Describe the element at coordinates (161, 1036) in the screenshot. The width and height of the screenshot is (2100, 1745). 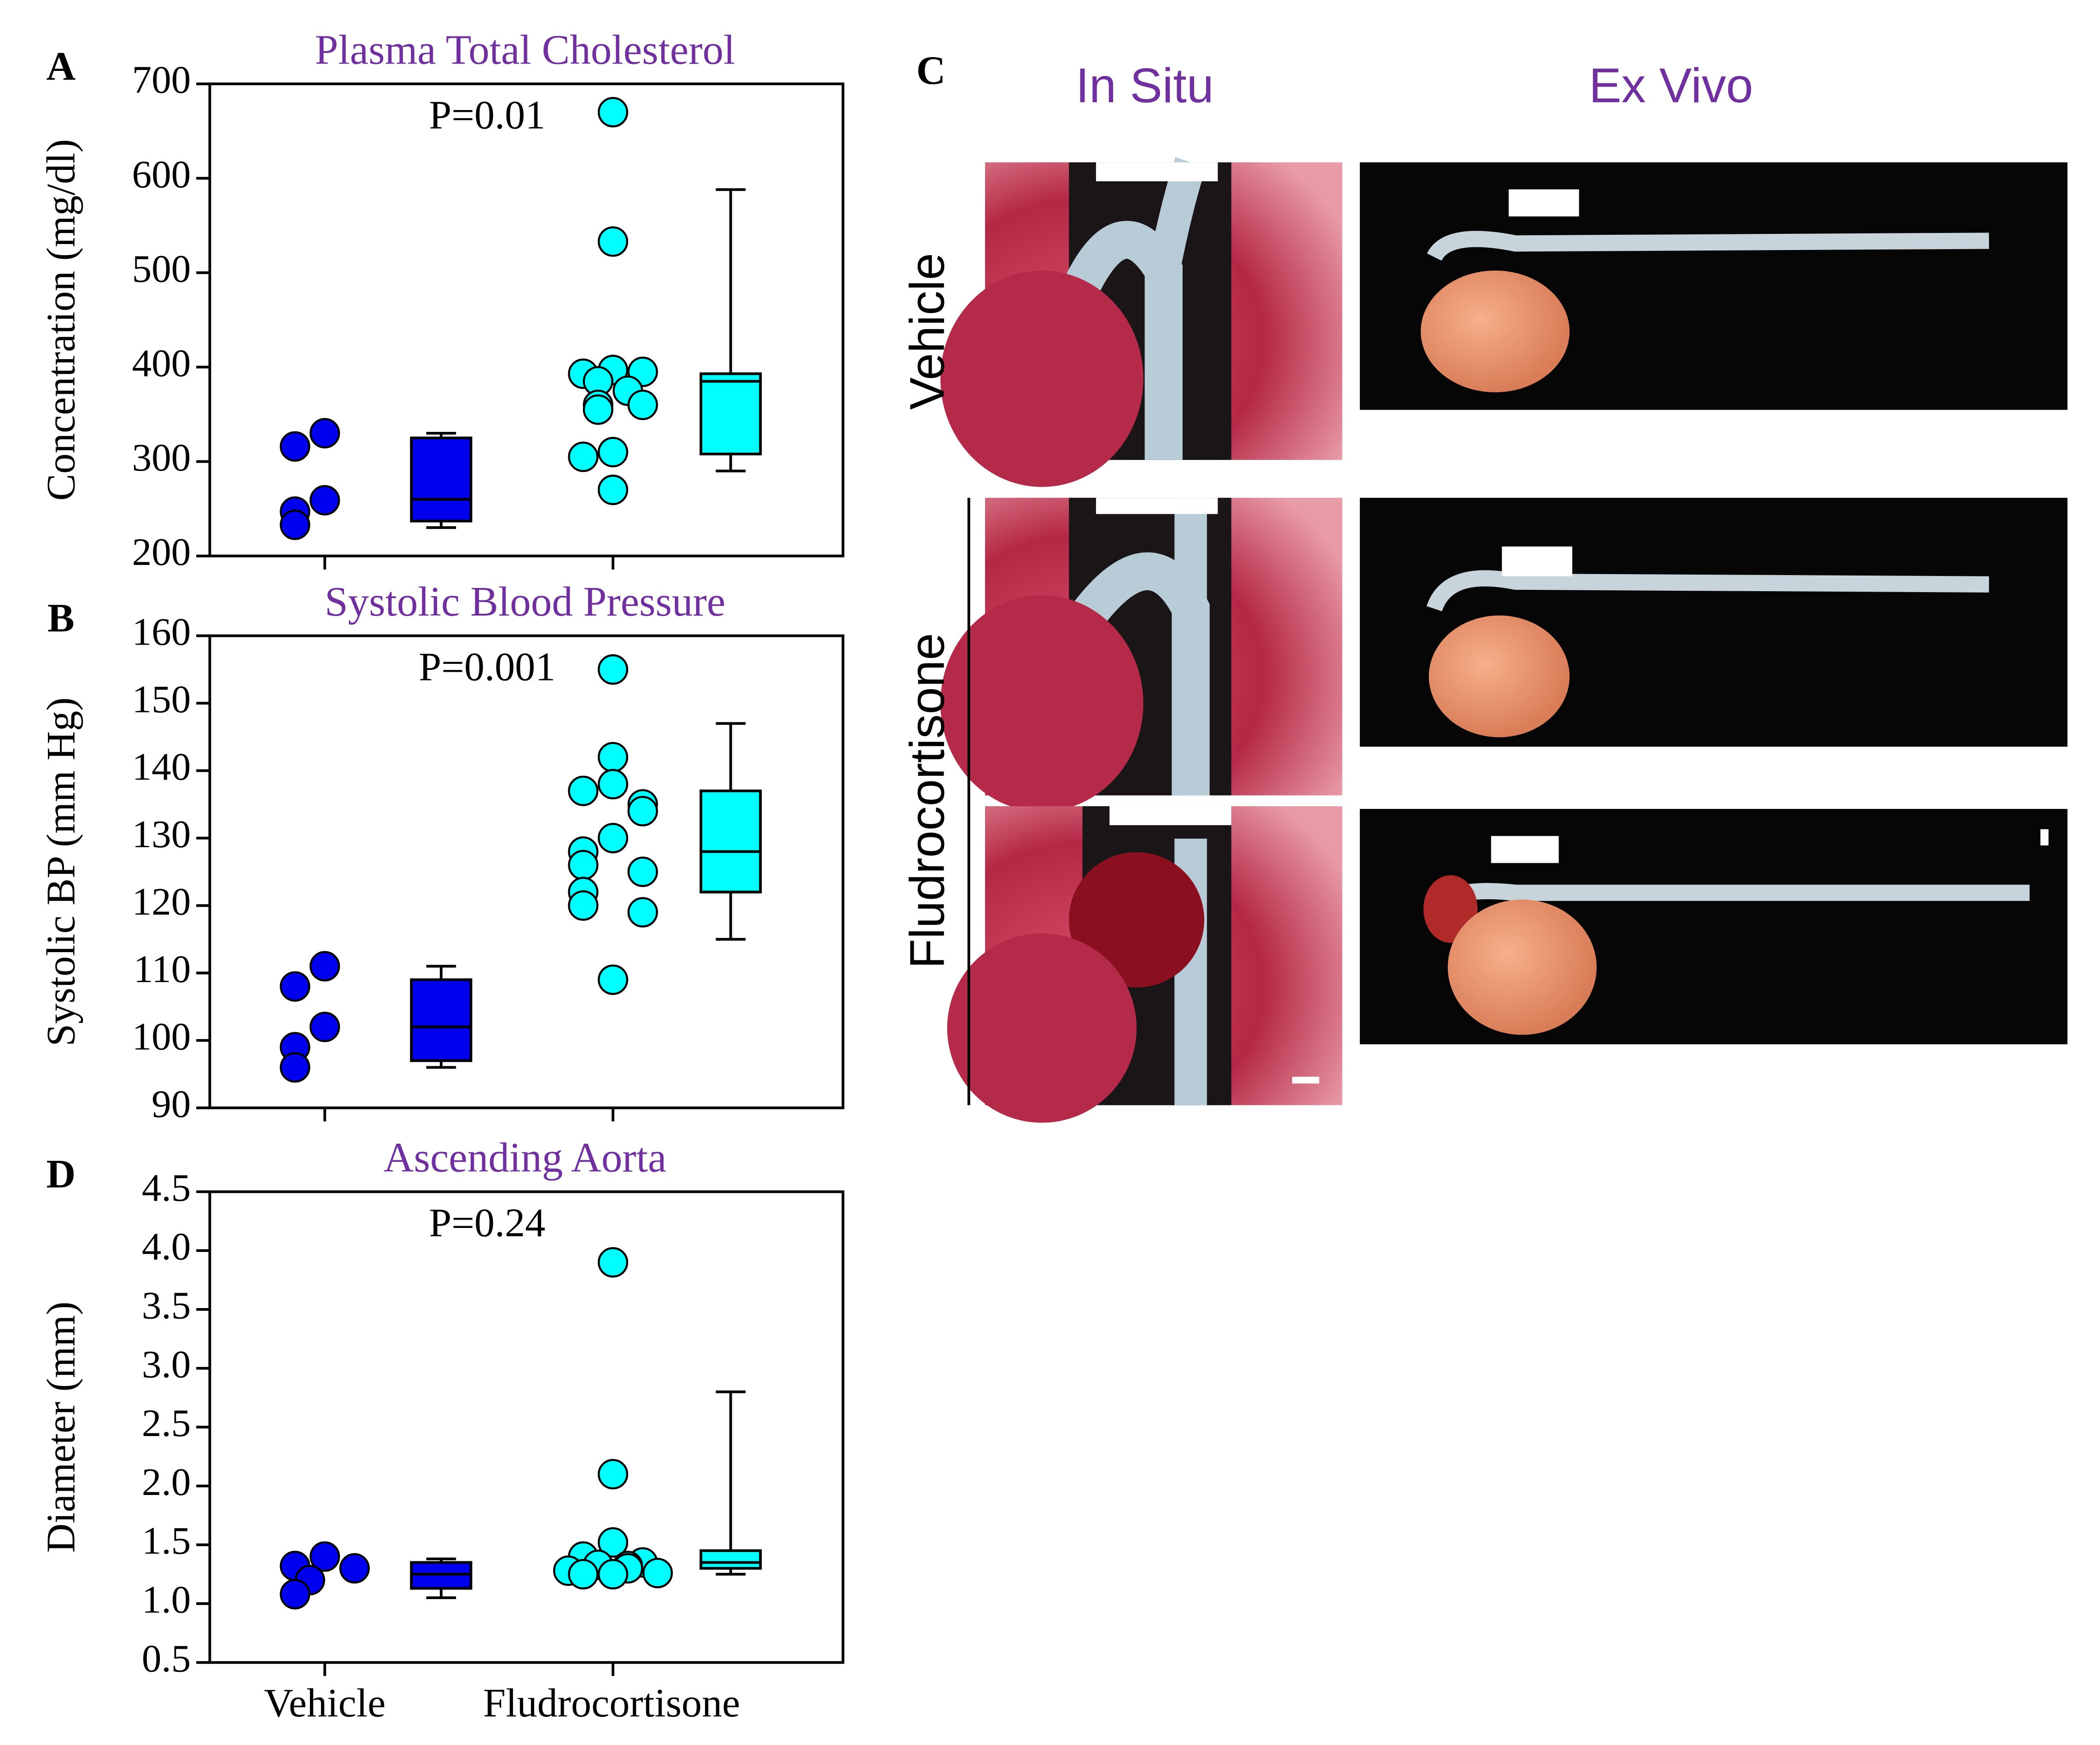
I see `y-tick-label: 100` at that location.